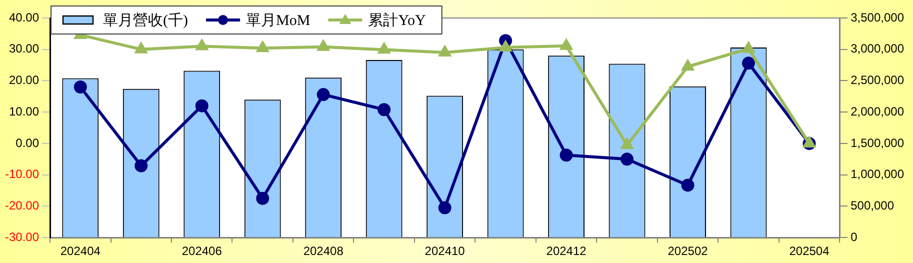 The image size is (913, 263). What do you see at coordinates (877, 17) in the screenshot?
I see `y2-tick-label: 3,500,000` at bounding box center [877, 17].